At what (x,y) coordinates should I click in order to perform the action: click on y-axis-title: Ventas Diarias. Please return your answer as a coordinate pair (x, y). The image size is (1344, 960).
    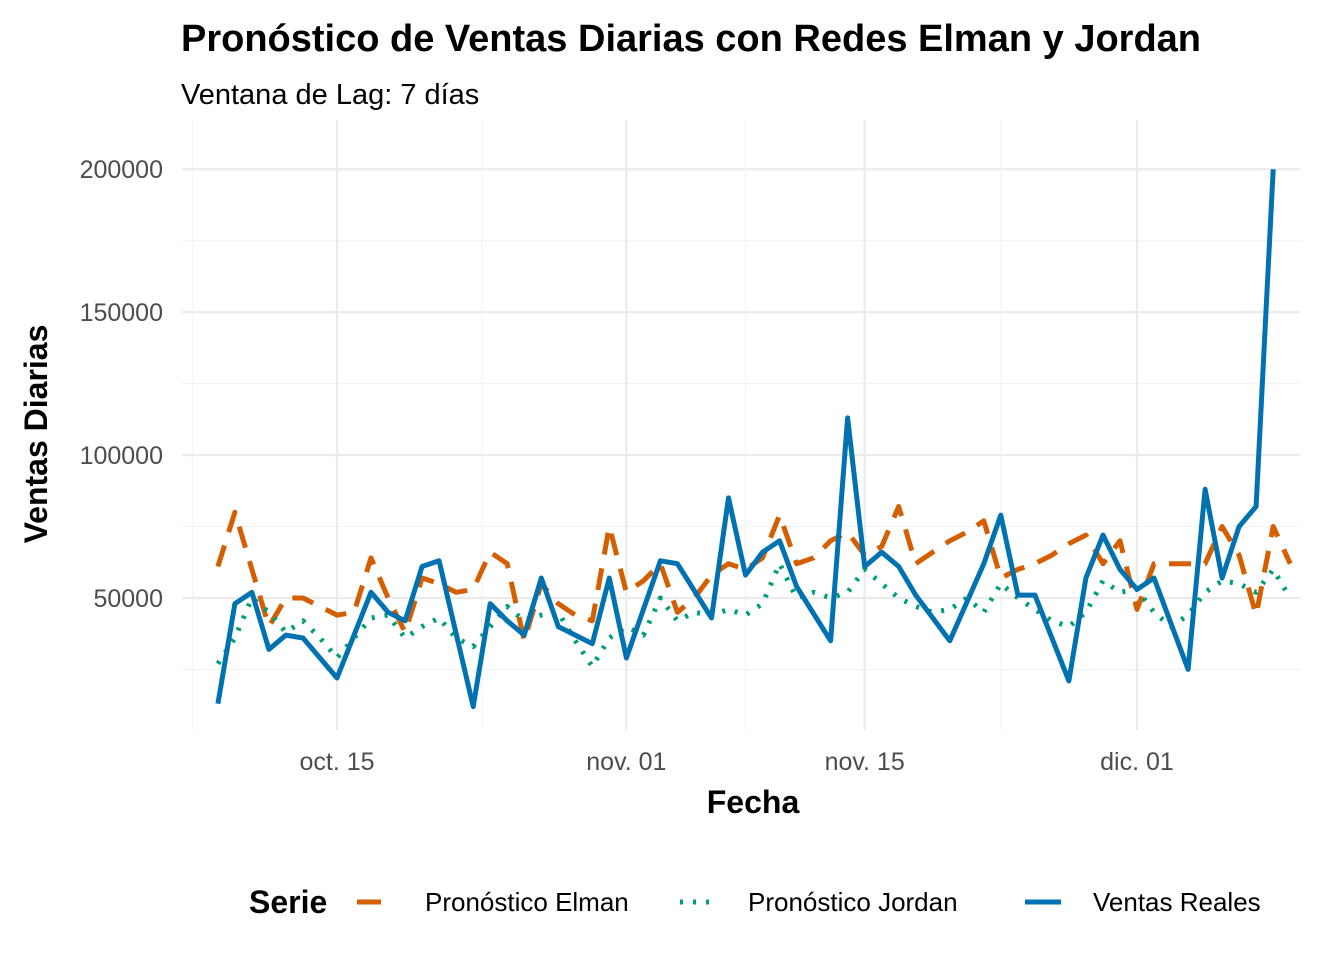
    Looking at the image, I should click on (36, 434).